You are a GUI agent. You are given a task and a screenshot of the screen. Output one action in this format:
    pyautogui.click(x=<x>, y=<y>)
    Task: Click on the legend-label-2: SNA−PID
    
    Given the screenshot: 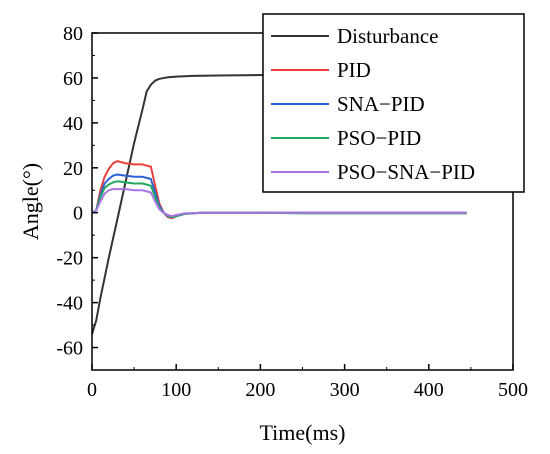 What is the action you would take?
    pyautogui.click(x=381, y=104)
    